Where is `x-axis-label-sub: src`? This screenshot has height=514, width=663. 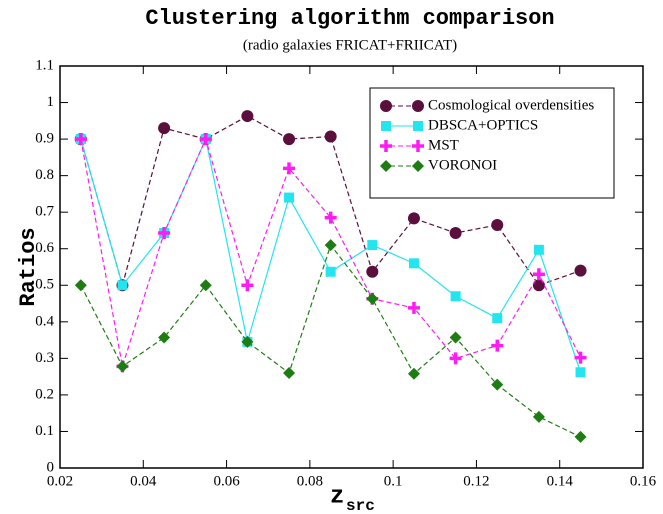
x-axis-label-sub: src is located at coordinates (360, 505).